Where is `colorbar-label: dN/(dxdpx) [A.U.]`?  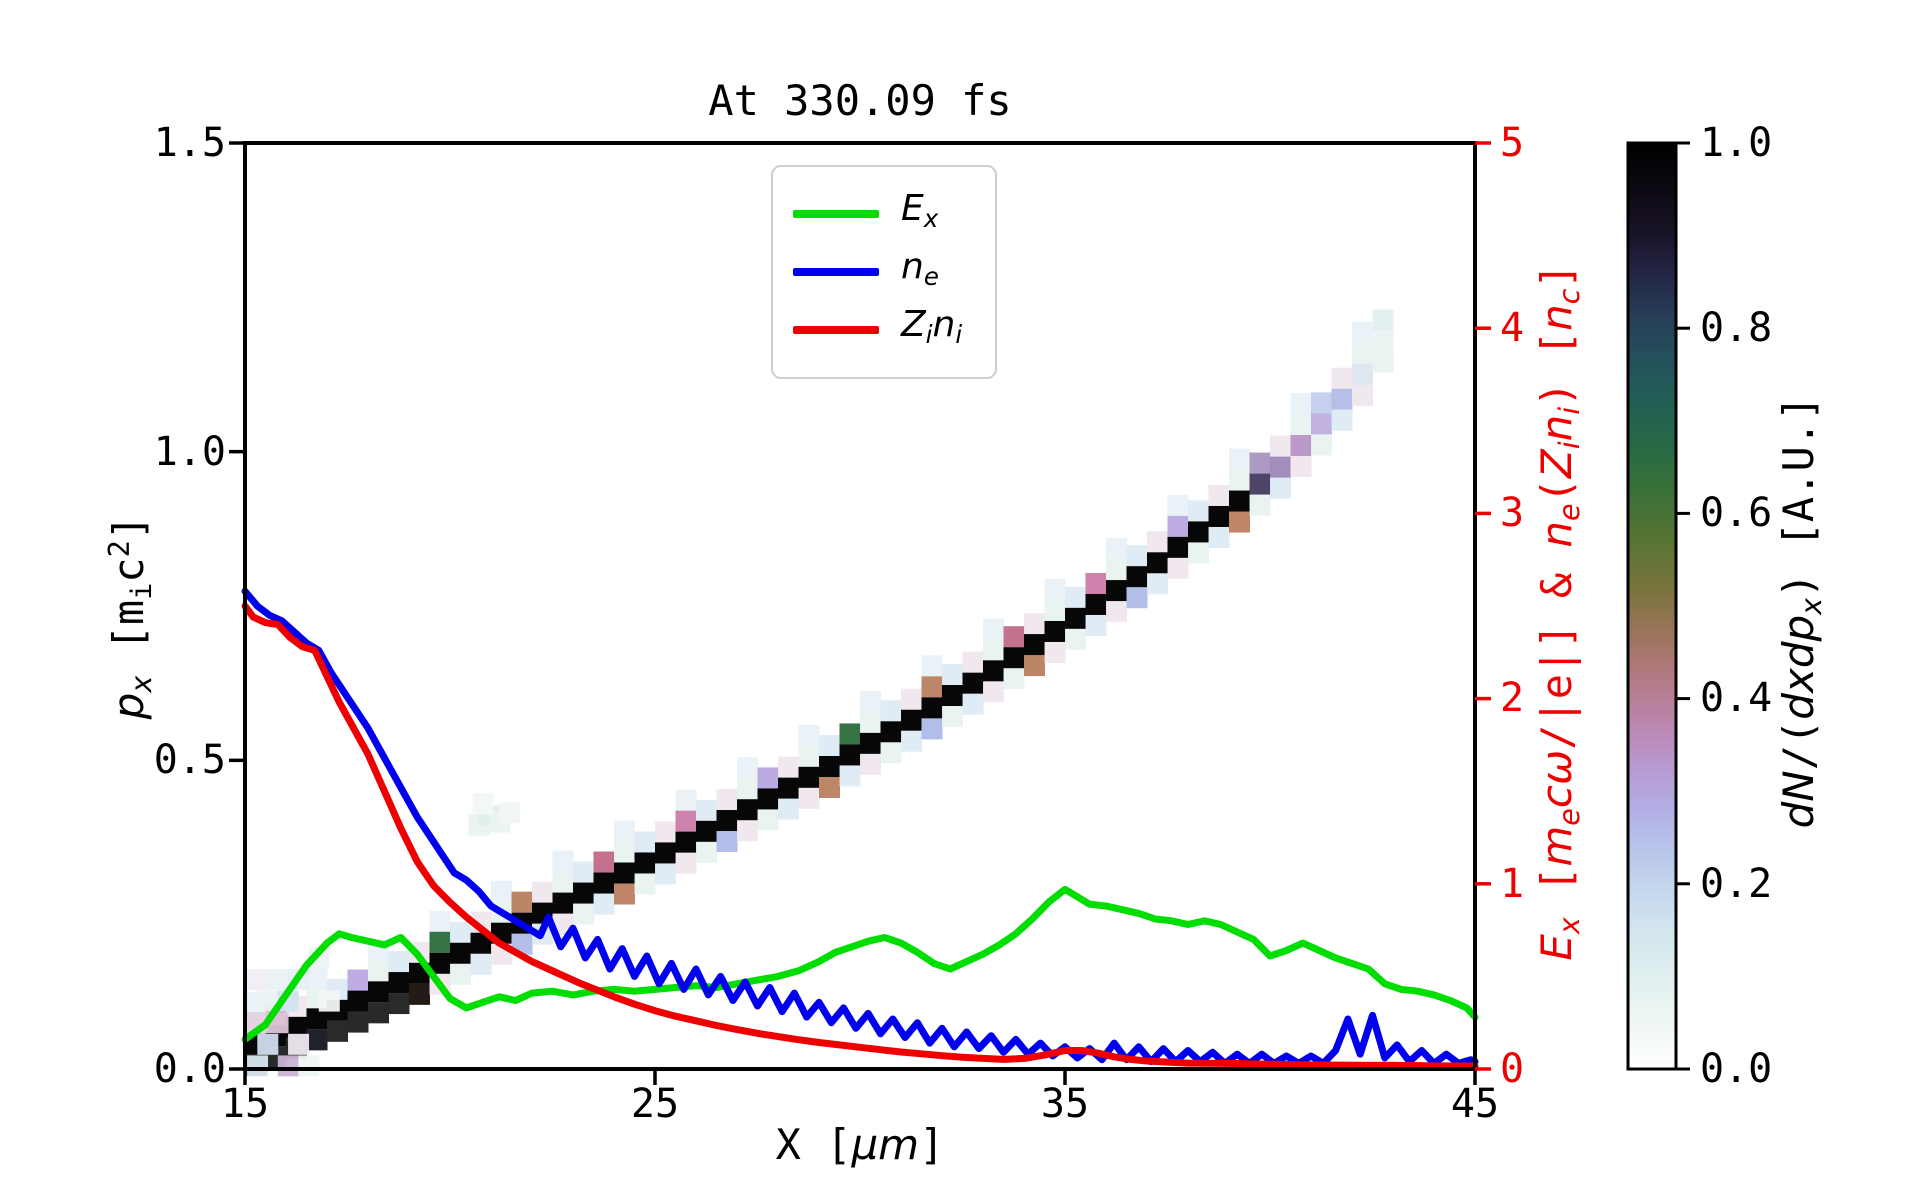 colorbar-label: dN/(dxdpx) [A.U.] is located at coordinates (1801, 612).